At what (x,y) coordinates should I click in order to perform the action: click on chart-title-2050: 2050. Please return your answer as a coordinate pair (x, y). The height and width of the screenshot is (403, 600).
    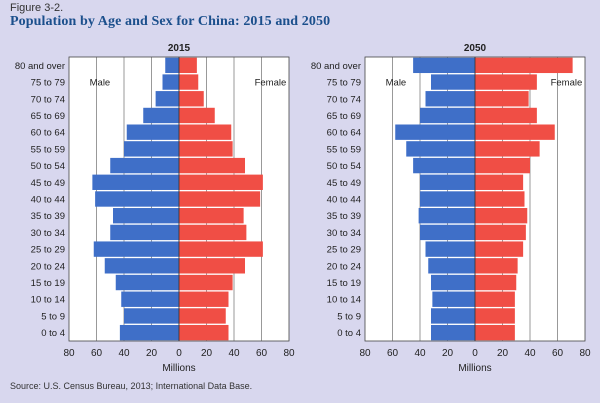
    Looking at the image, I should click on (475, 48).